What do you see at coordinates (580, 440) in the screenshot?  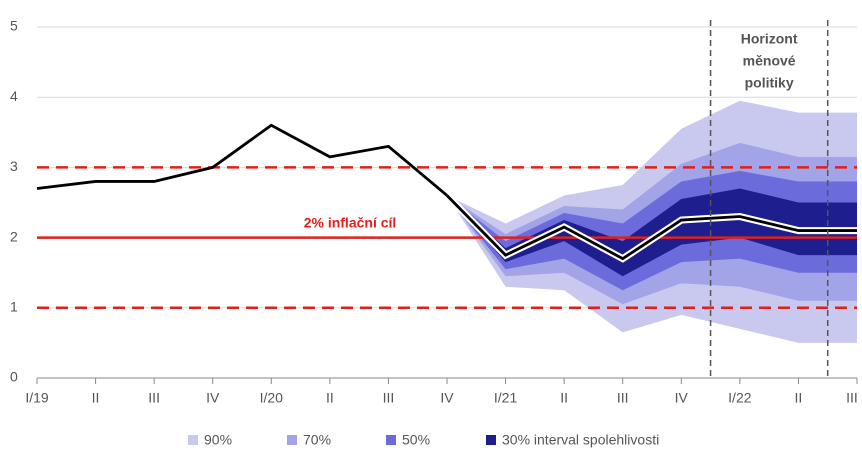 I see `legend-label: 30% interval spolehlivosti` at bounding box center [580, 440].